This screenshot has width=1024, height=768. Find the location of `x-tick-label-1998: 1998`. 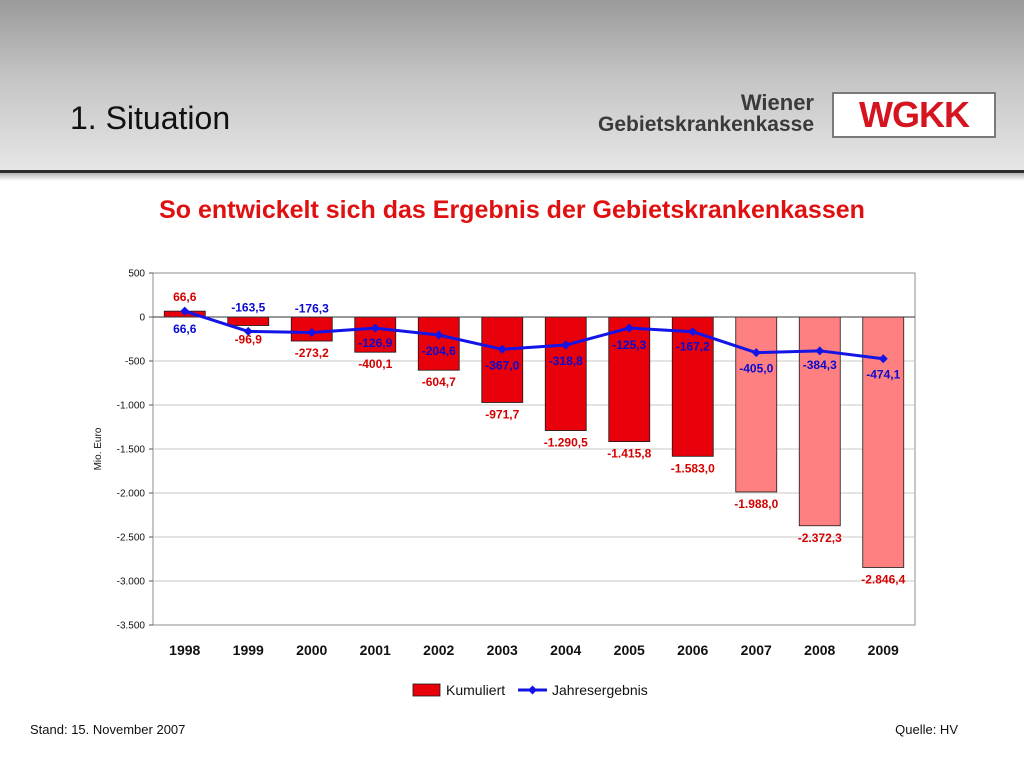

x-tick-label-1998: 1998 is located at coordinates (184, 650).